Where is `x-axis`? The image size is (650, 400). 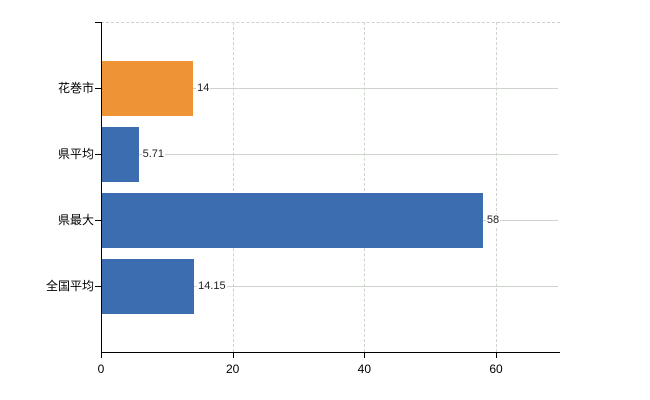 x-axis is located at coordinates (330, 352).